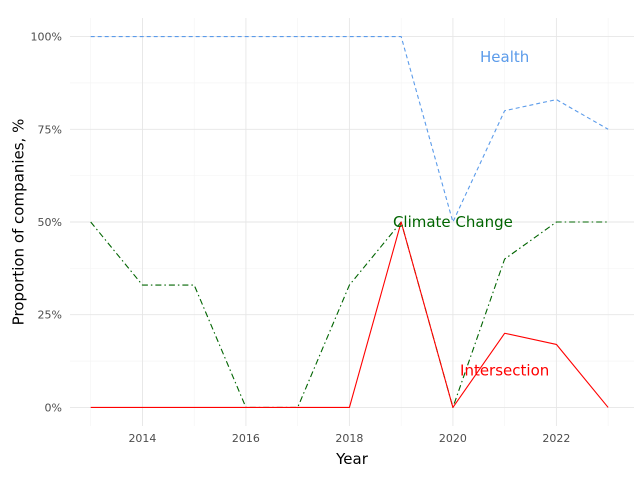 This screenshot has height=480, width=640. I want to click on y-tick-label: 25%, so click(50, 315).